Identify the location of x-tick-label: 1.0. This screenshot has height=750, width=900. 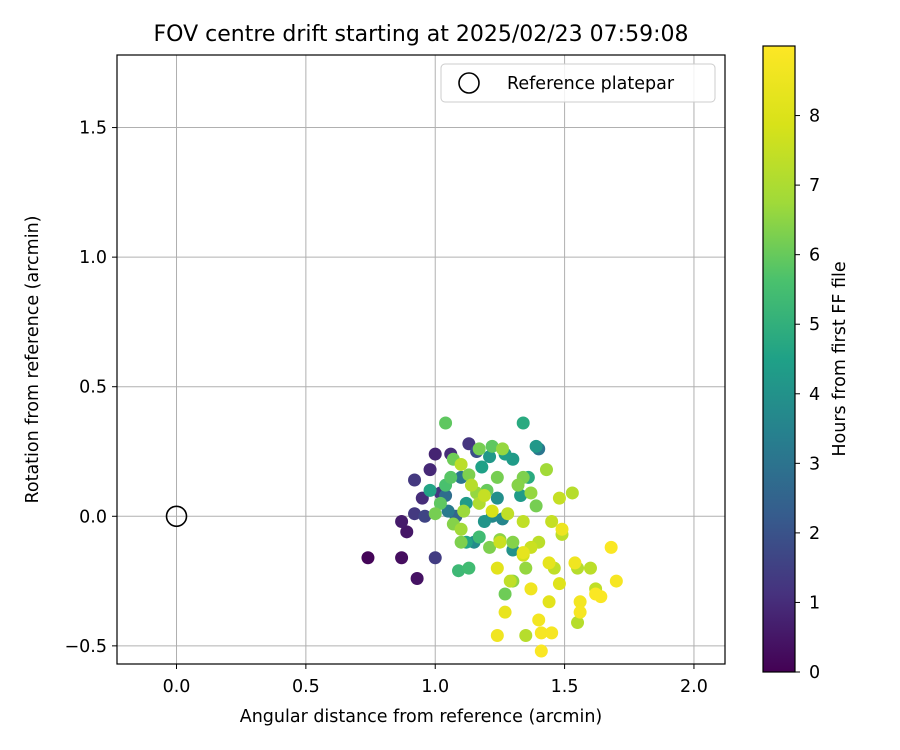
(435, 687).